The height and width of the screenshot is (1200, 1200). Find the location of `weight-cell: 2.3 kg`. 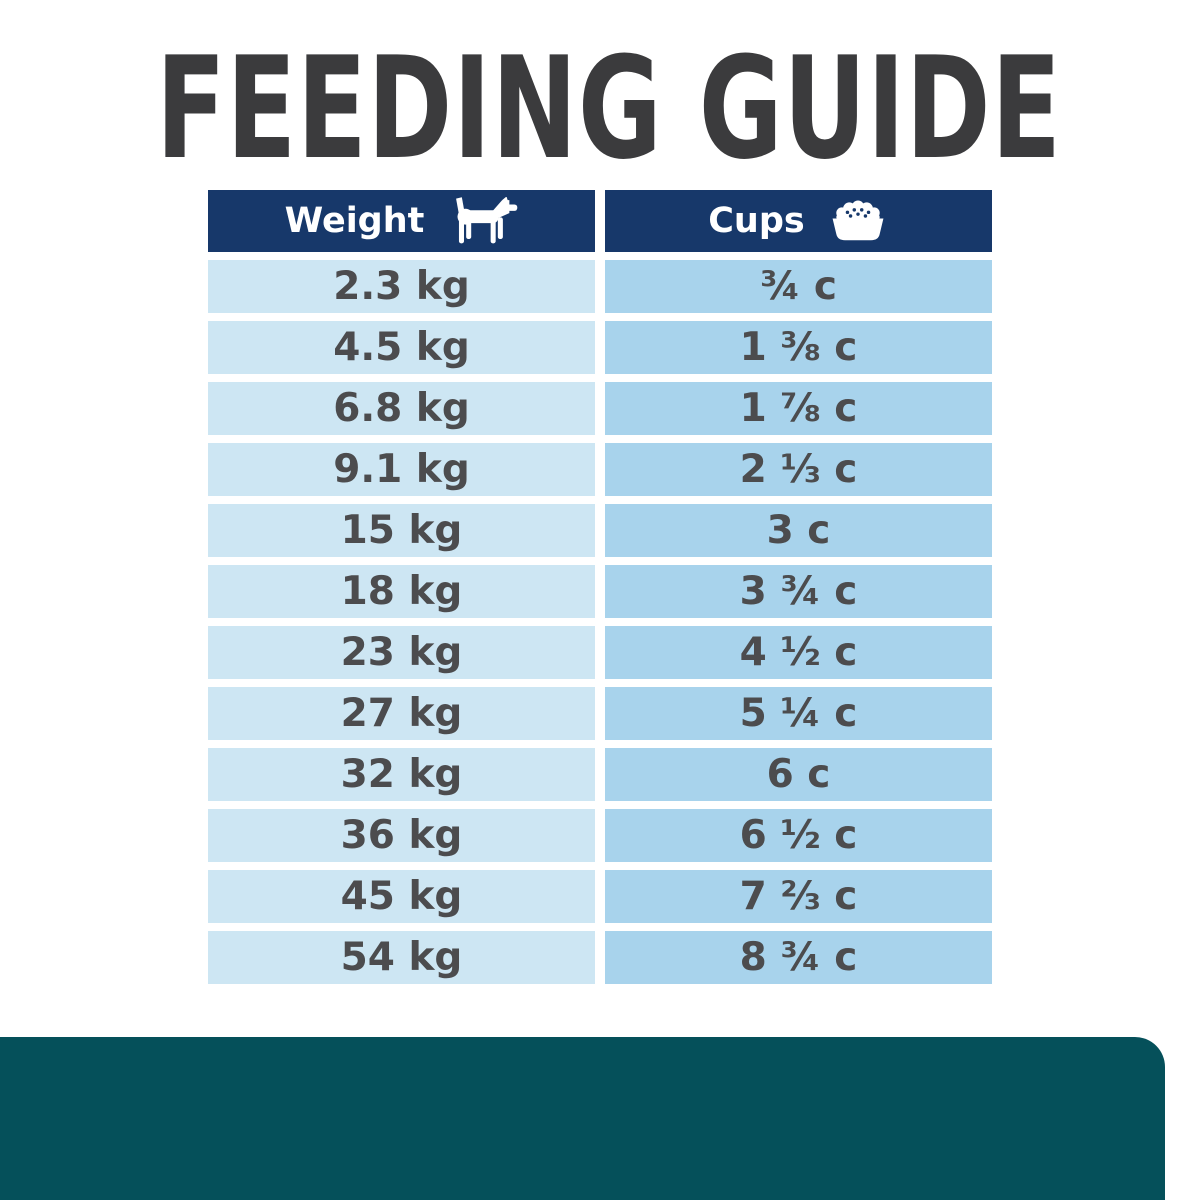

weight-cell: 2.3 kg is located at coordinates (401, 286).